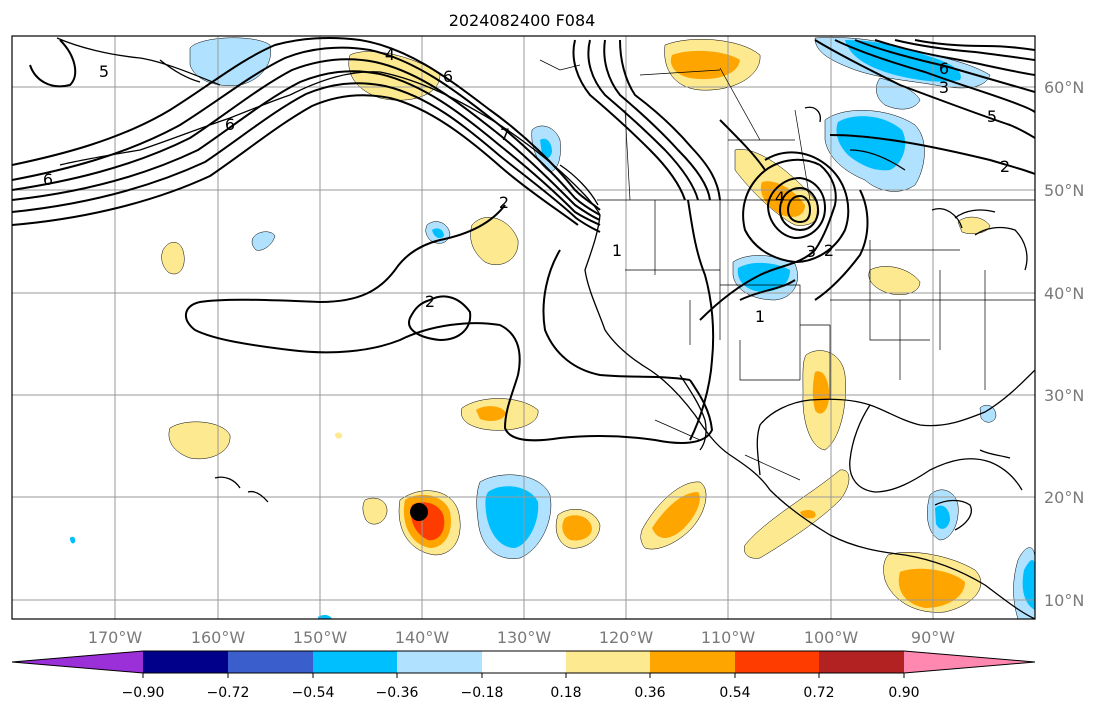 The height and width of the screenshot is (712, 1105). What do you see at coordinates (626, 637) in the screenshot?
I see `lon-label: 120°W` at bounding box center [626, 637].